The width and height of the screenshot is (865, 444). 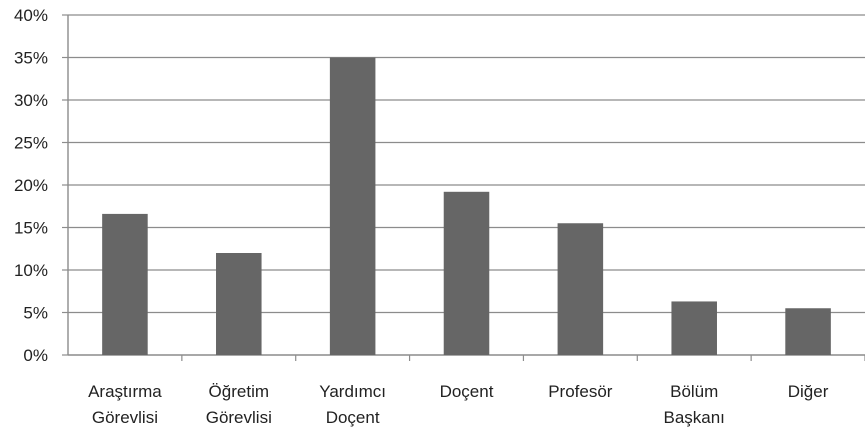 What do you see at coordinates (125, 404) in the screenshot?
I see `x-category-label: Araştırma Görevlisi` at bounding box center [125, 404].